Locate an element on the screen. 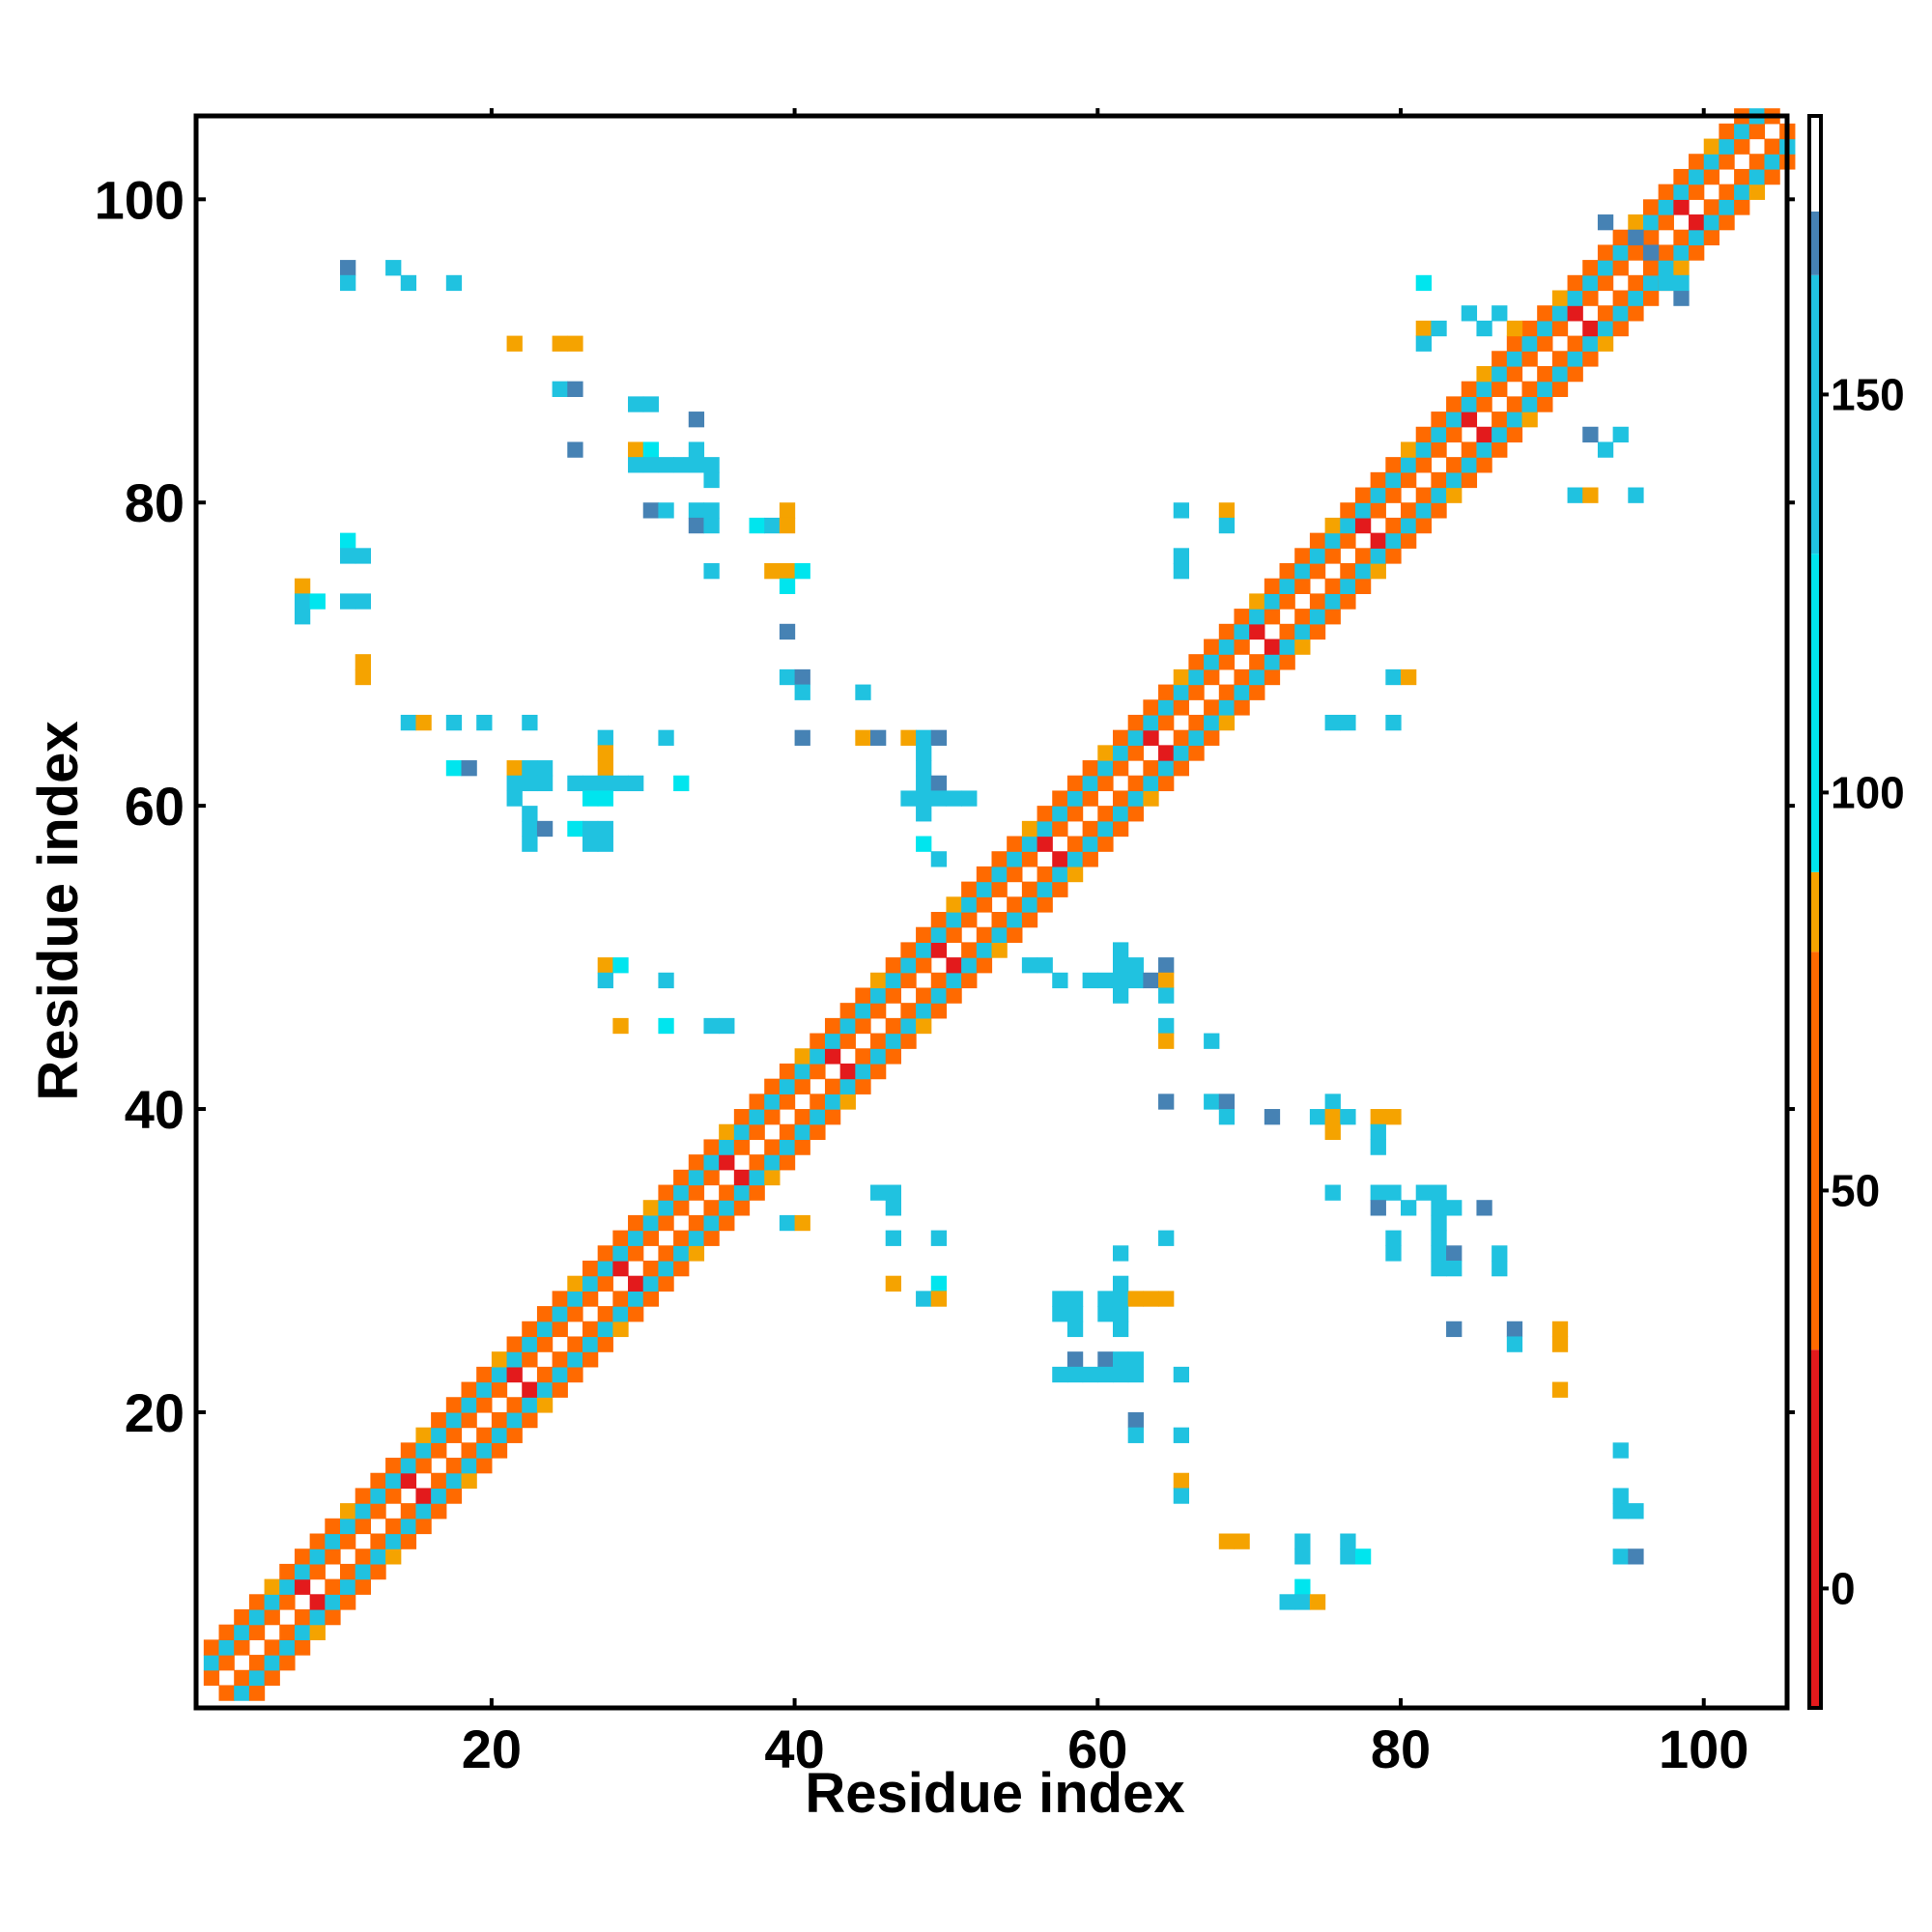  x-axis-title: Residue index is located at coordinates (995, 1793).